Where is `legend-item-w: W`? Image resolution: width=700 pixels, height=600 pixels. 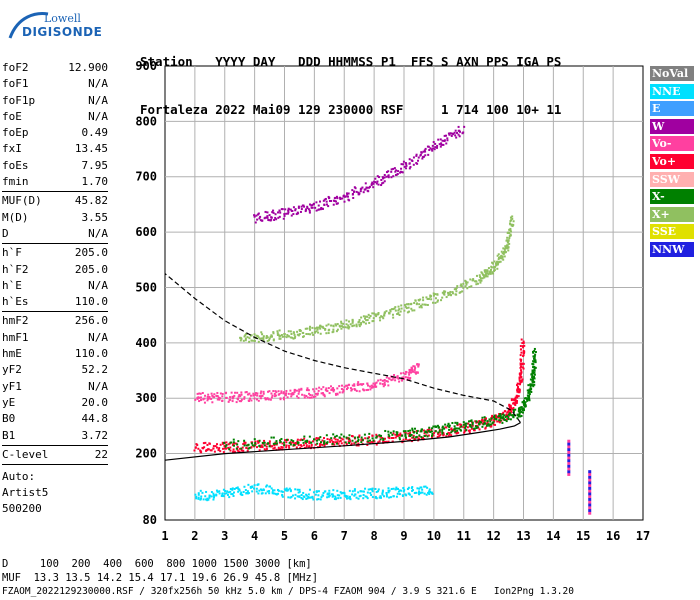
legend-item-w: W is located at coordinates (672, 126).